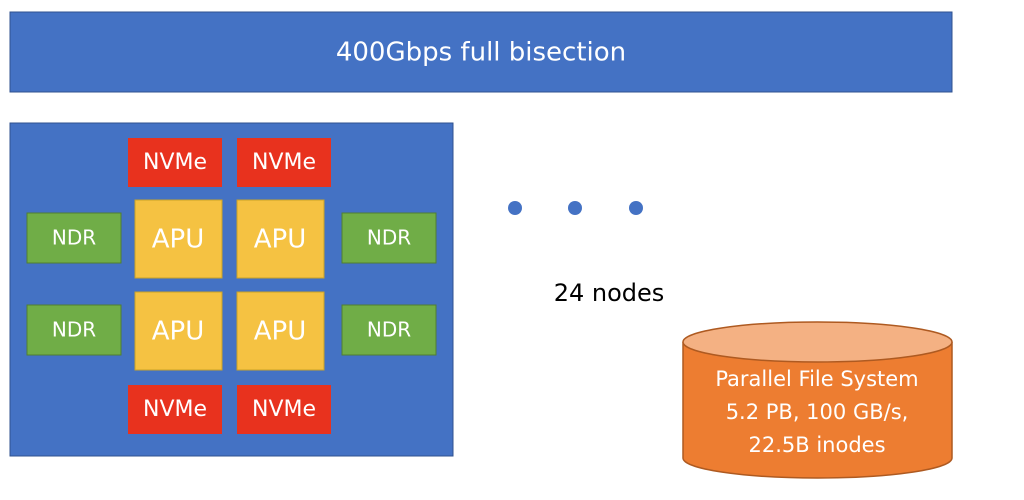 The height and width of the screenshot is (500, 1024). I want to click on storage-line: Parallel File System, so click(816, 379).